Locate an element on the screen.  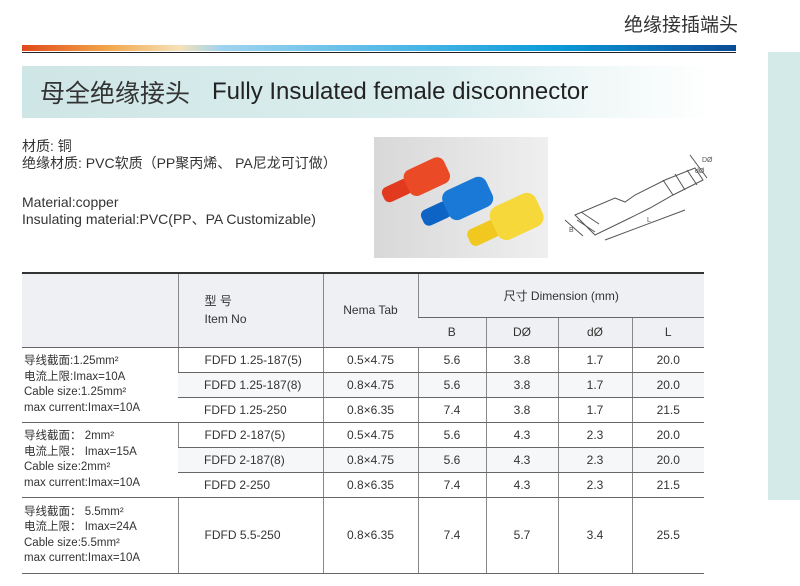
cable-spec-line: 导线截面： 5.5mm² is located at coordinates (74, 511).